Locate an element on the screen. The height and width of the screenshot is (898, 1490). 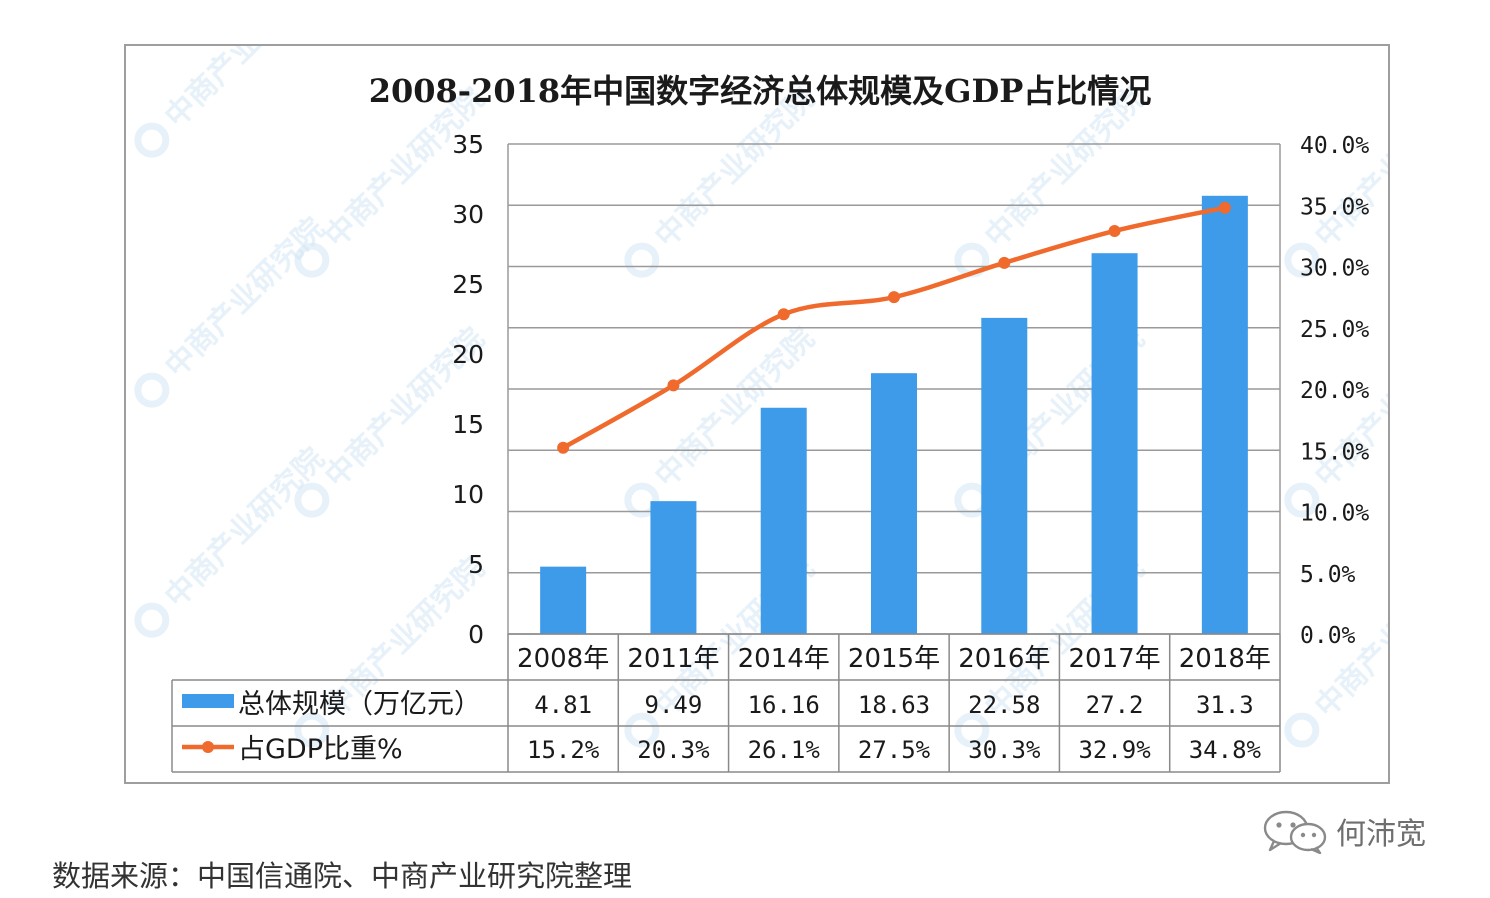
legend-bar-swatch is located at coordinates (208, 701).